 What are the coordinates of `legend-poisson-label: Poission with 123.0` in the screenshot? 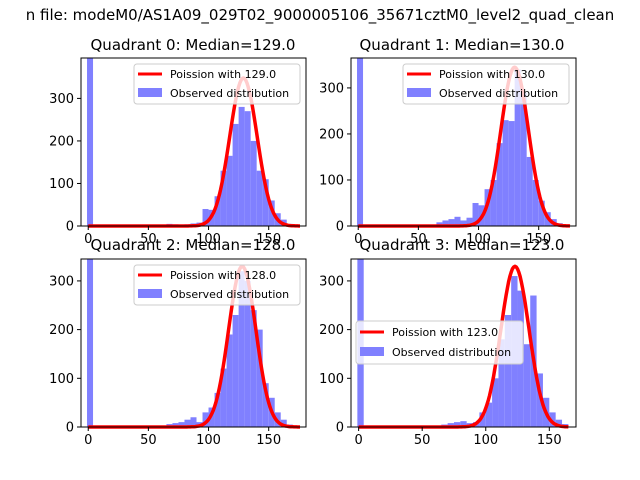 It's located at (445, 332).